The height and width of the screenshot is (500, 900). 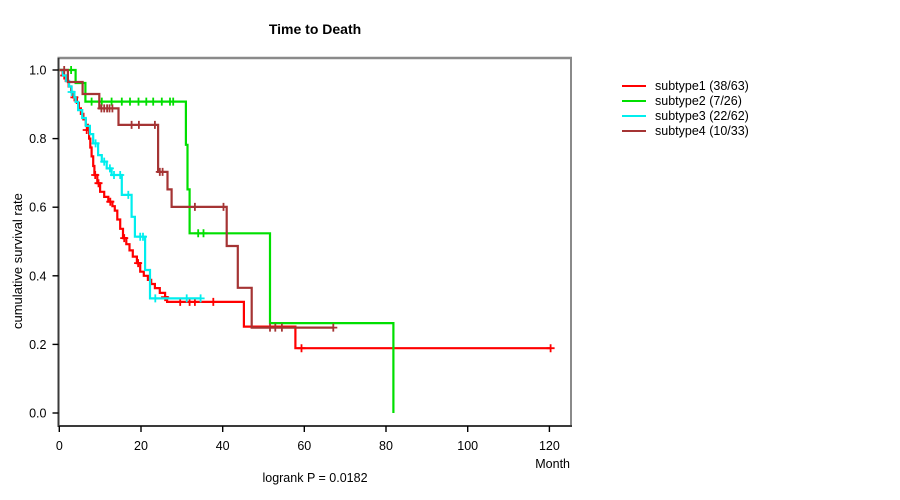 What do you see at coordinates (137, 152) in the screenshot?
I see `series-subtype2-censor-marks` at bounding box center [137, 152].